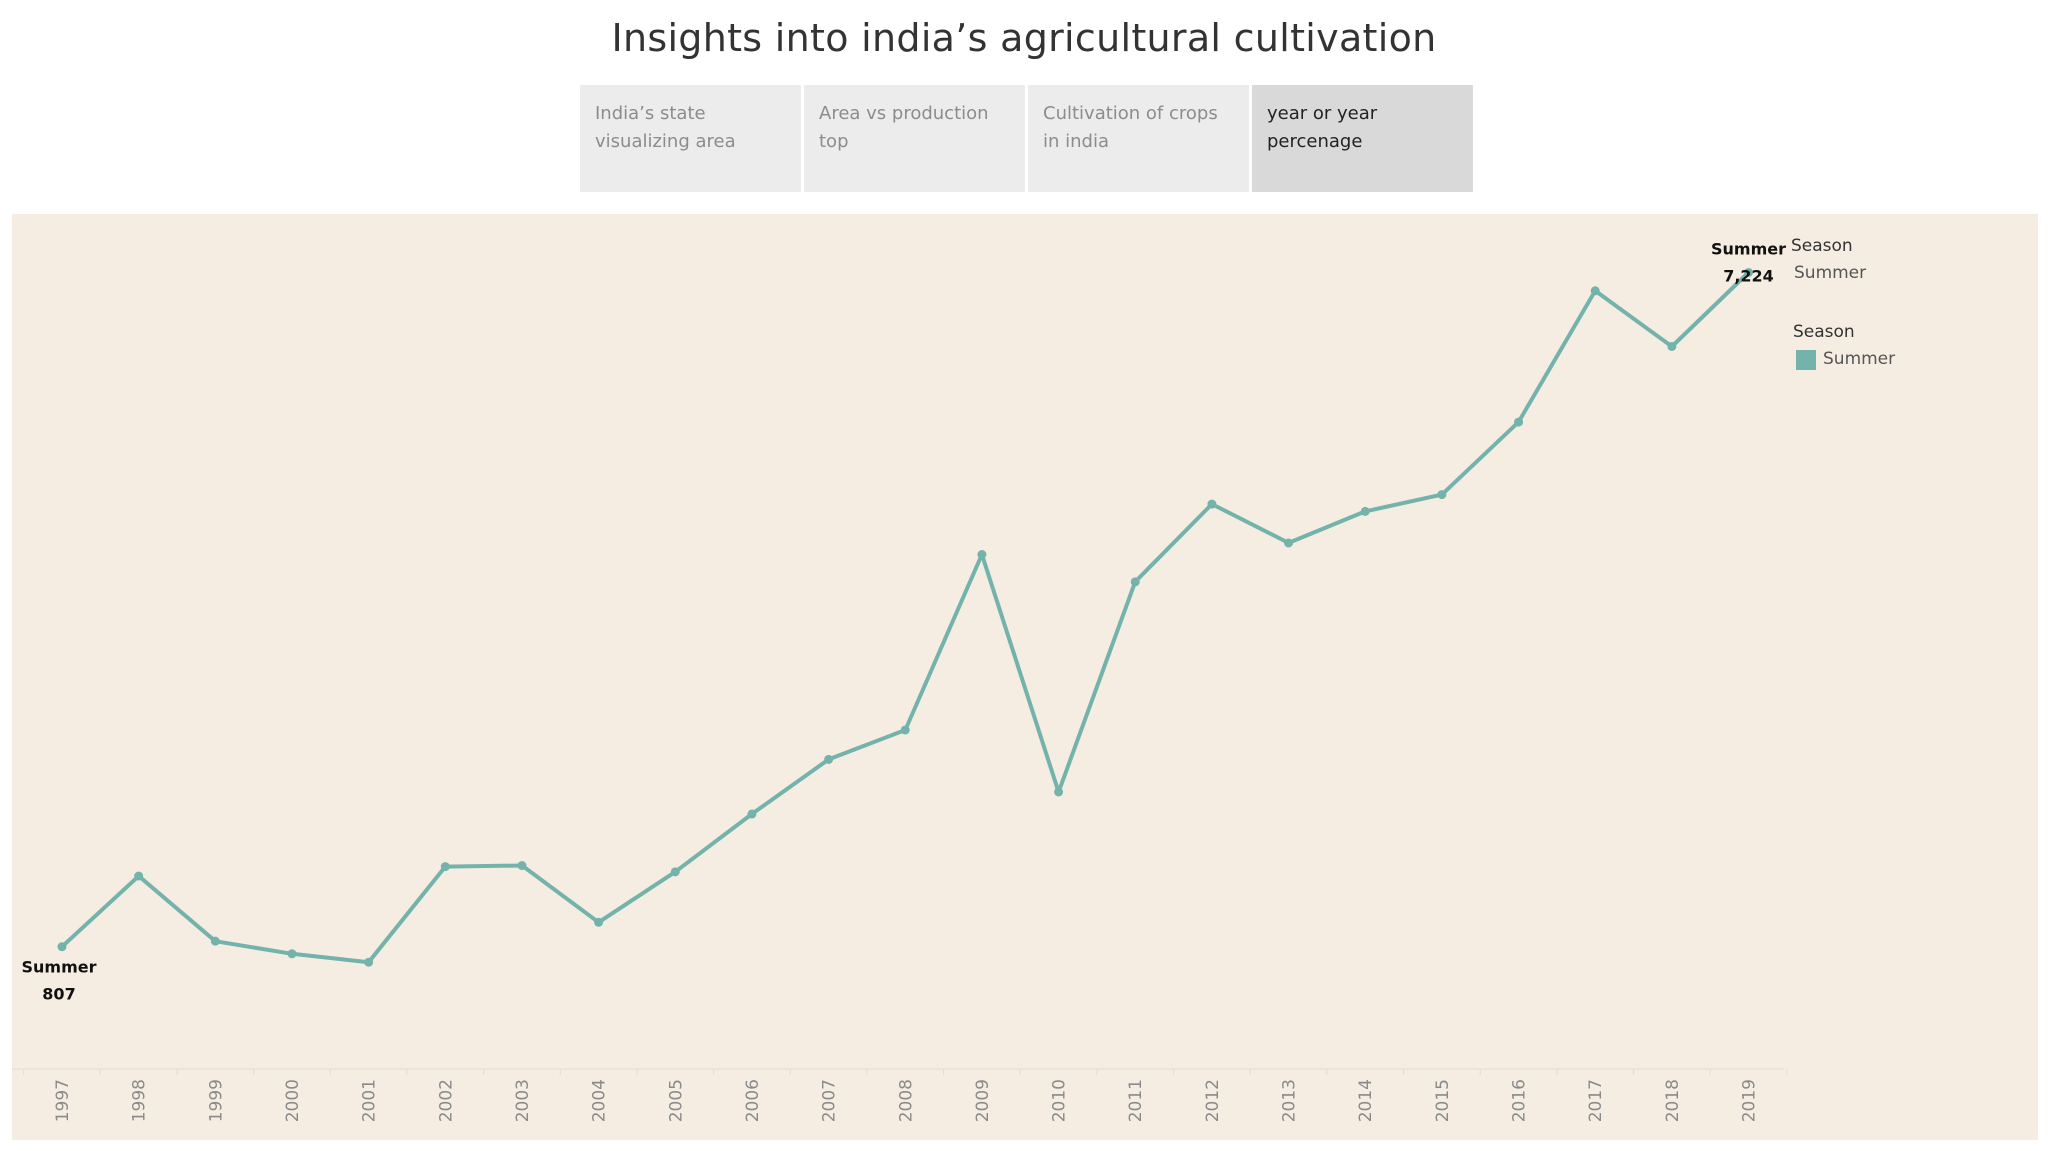 Image resolution: width=2048 pixels, height=1151 pixels. Describe the element at coordinates (1138, 138) in the screenshot. I see `tab-cultivation-of-crops: Cultivation of crops in india` at that location.